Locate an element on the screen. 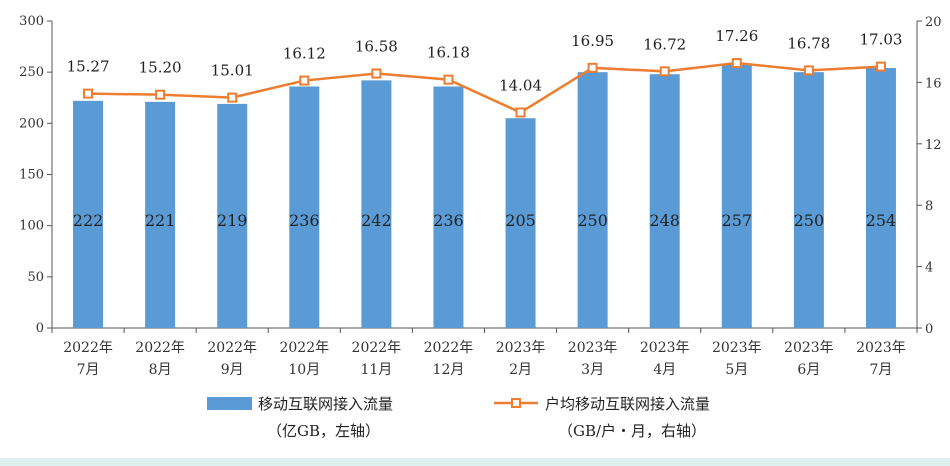  y-left-tick-label: 50 is located at coordinates (35, 277).